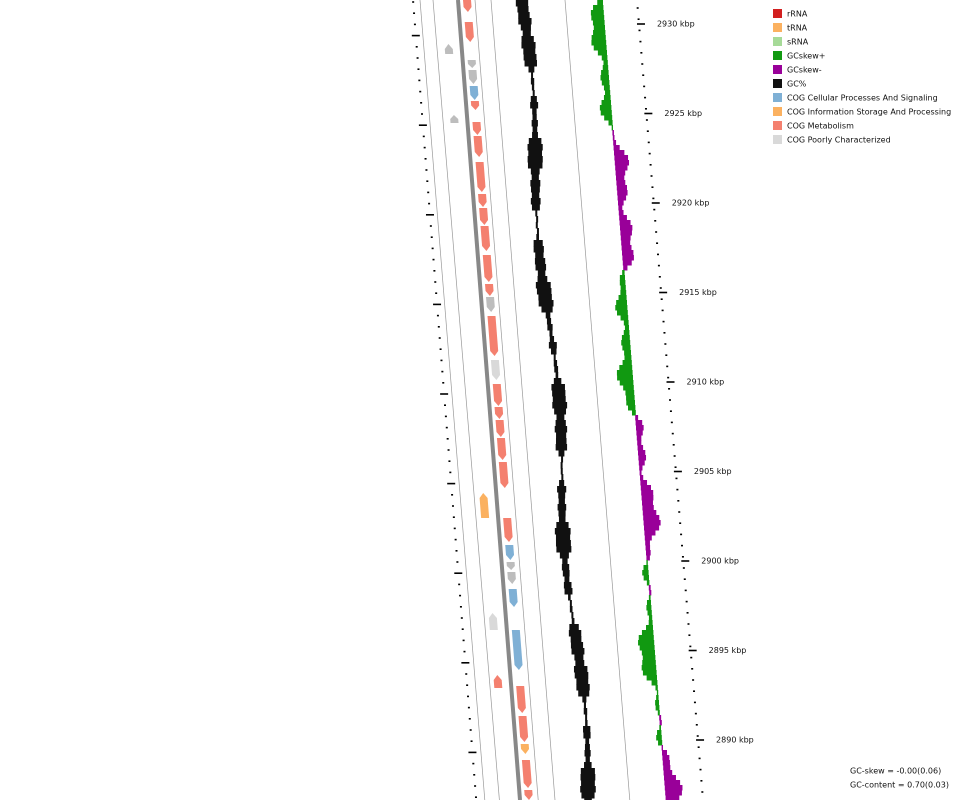 This screenshot has width=960, height=804. I want to click on legend-label: GCskew+, so click(806, 56).